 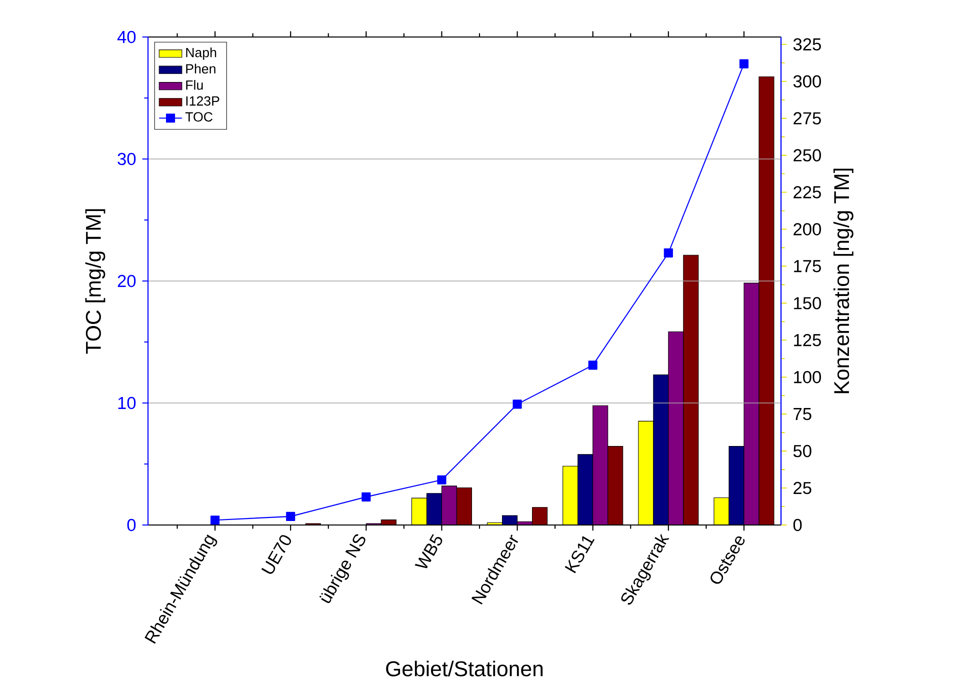 I want to click on y2-tick-label: 25, so click(x=803, y=488).